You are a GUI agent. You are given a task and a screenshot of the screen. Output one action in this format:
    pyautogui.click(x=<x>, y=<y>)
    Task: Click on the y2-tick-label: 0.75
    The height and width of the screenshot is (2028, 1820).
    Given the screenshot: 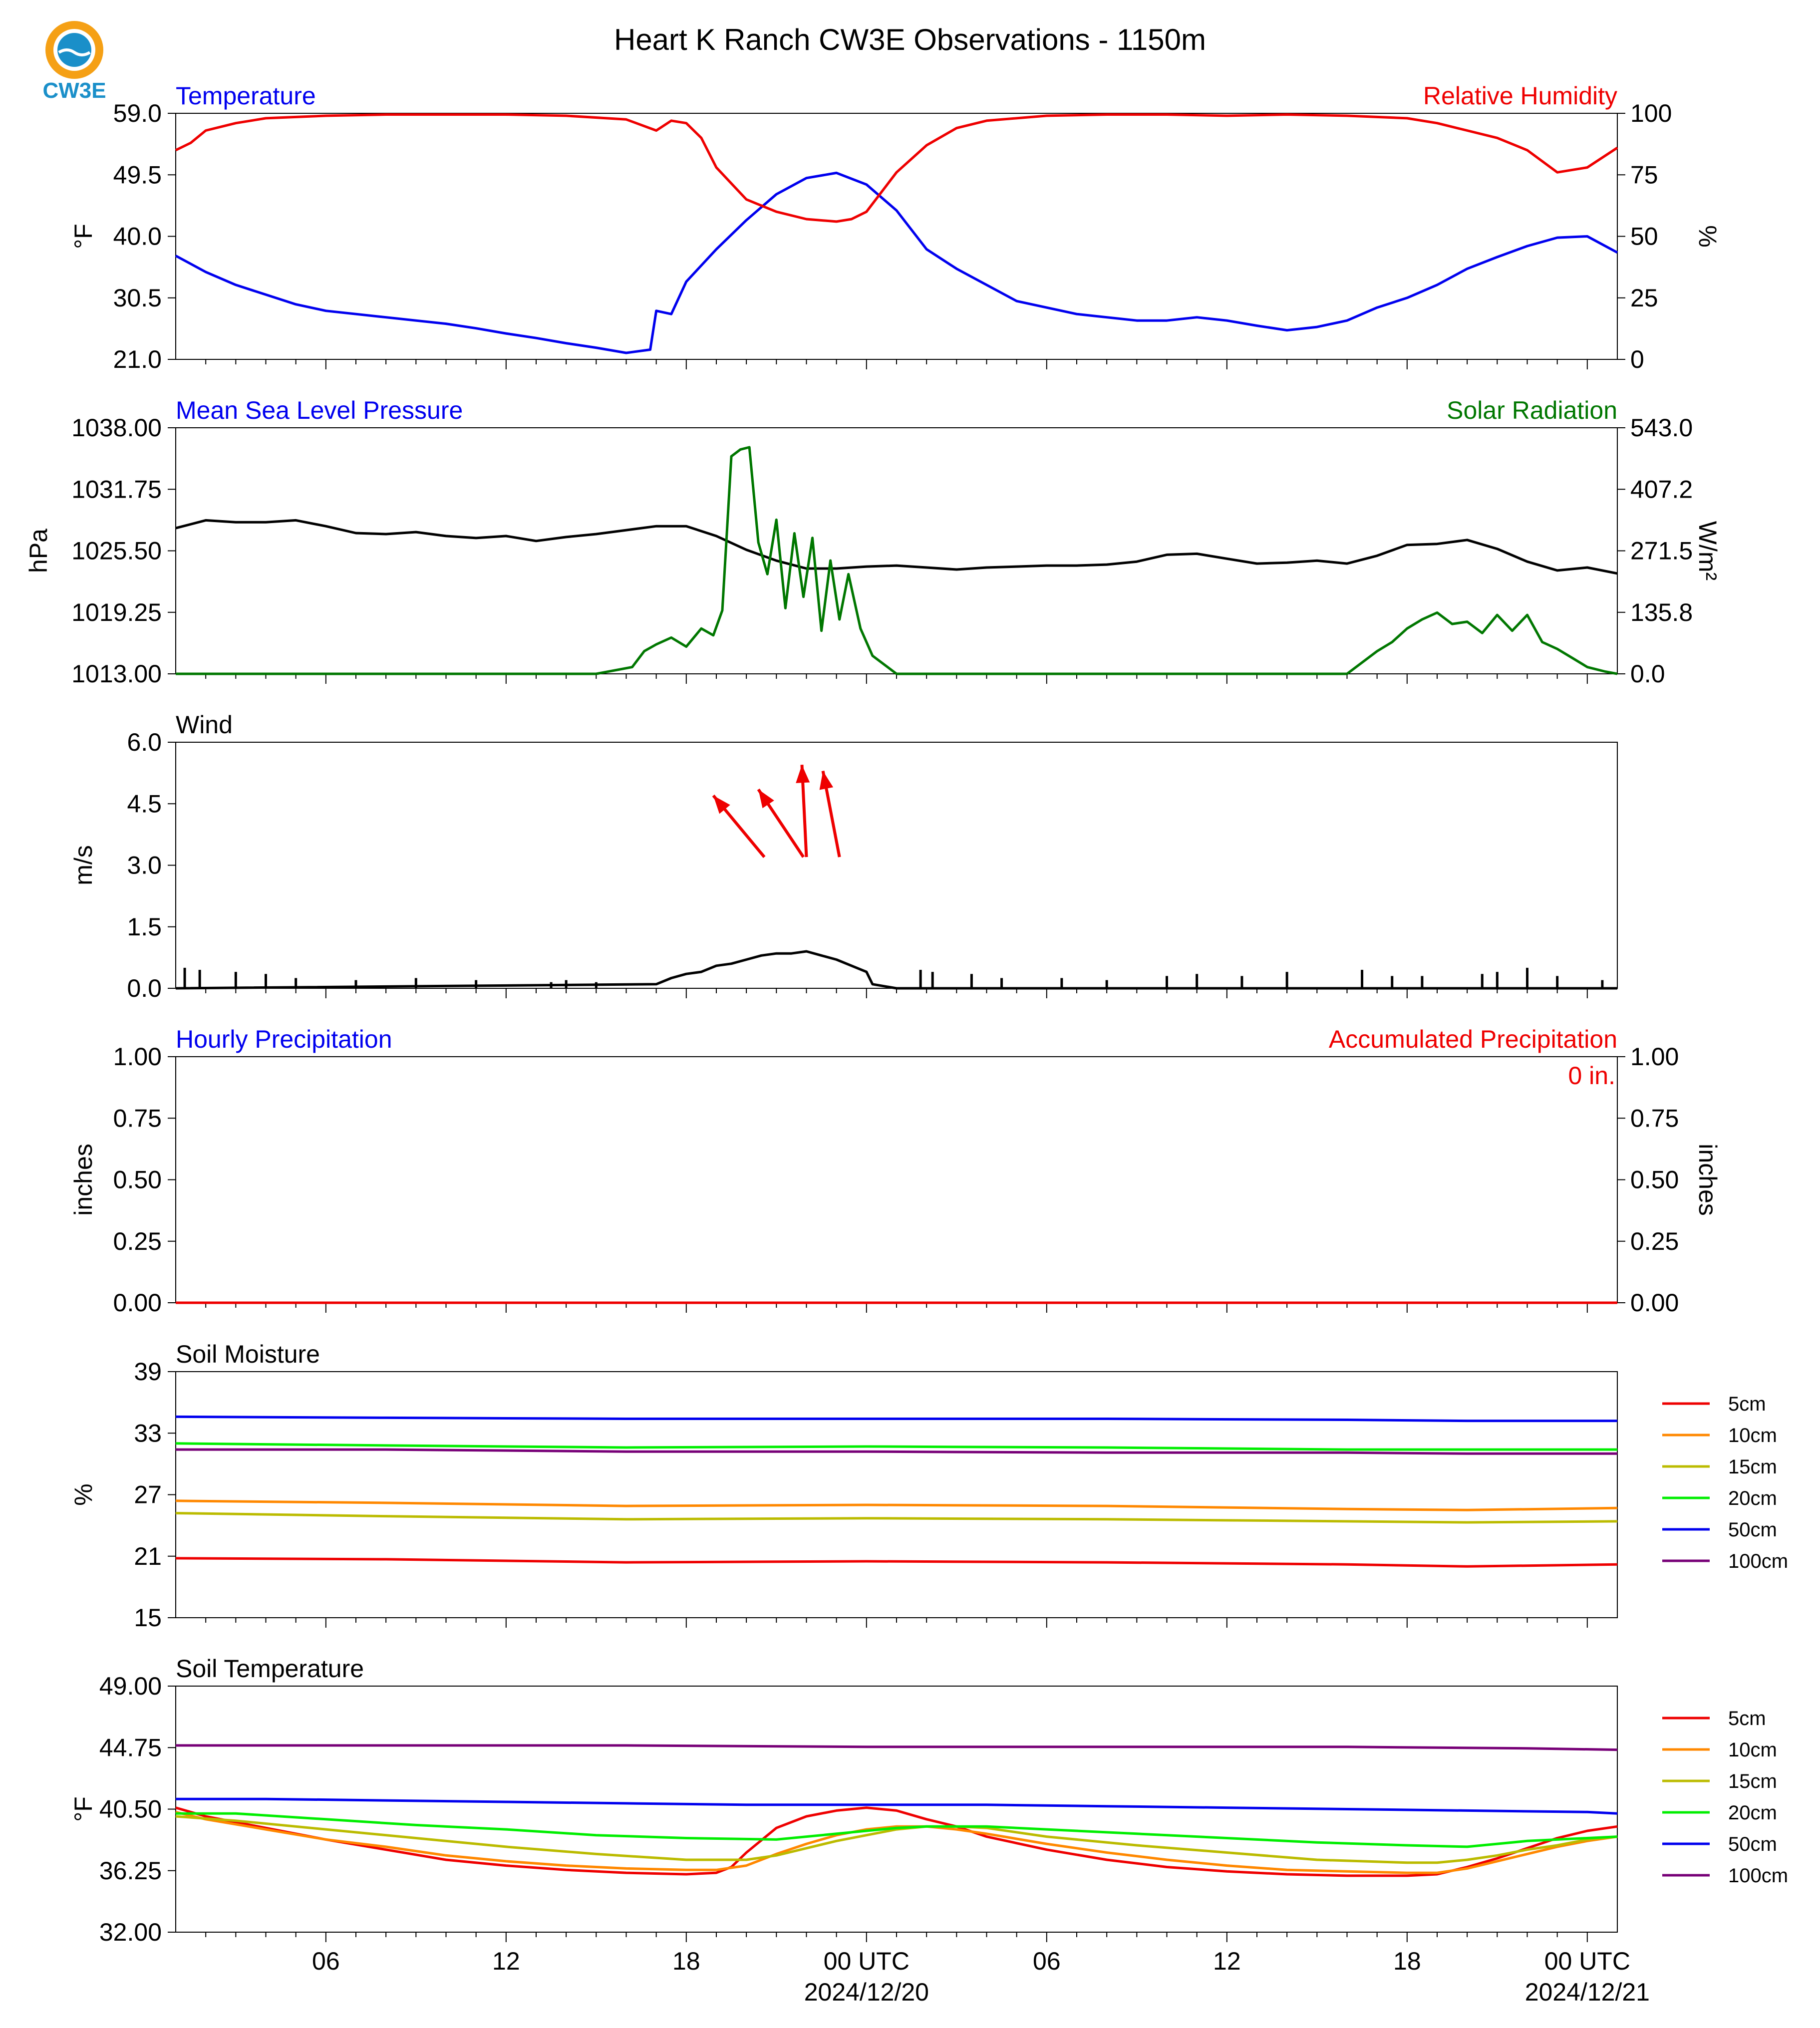 What is the action you would take?
    pyautogui.click(x=1654, y=1118)
    